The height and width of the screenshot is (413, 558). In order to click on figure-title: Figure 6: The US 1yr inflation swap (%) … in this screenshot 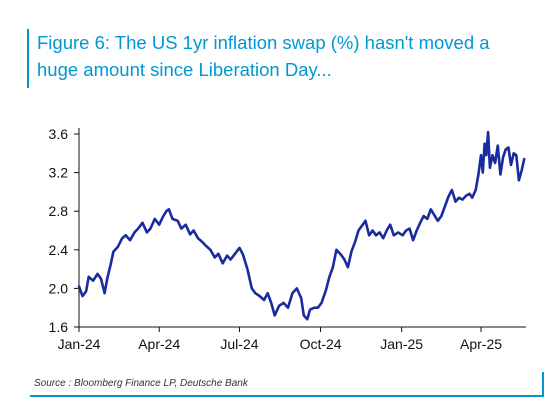, I will do `click(292, 56)`.